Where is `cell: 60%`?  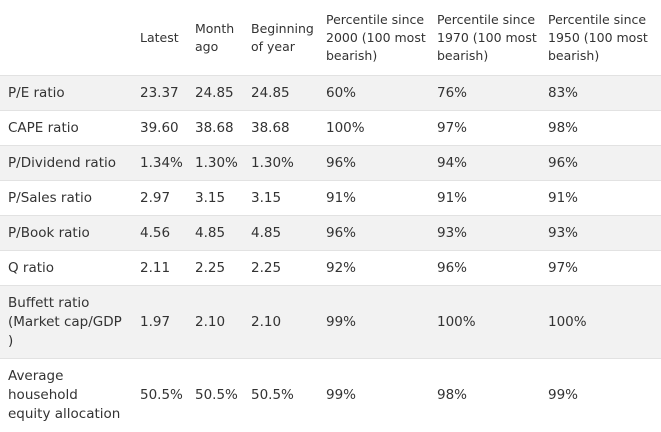 cell: 60% is located at coordinates (377, 93).